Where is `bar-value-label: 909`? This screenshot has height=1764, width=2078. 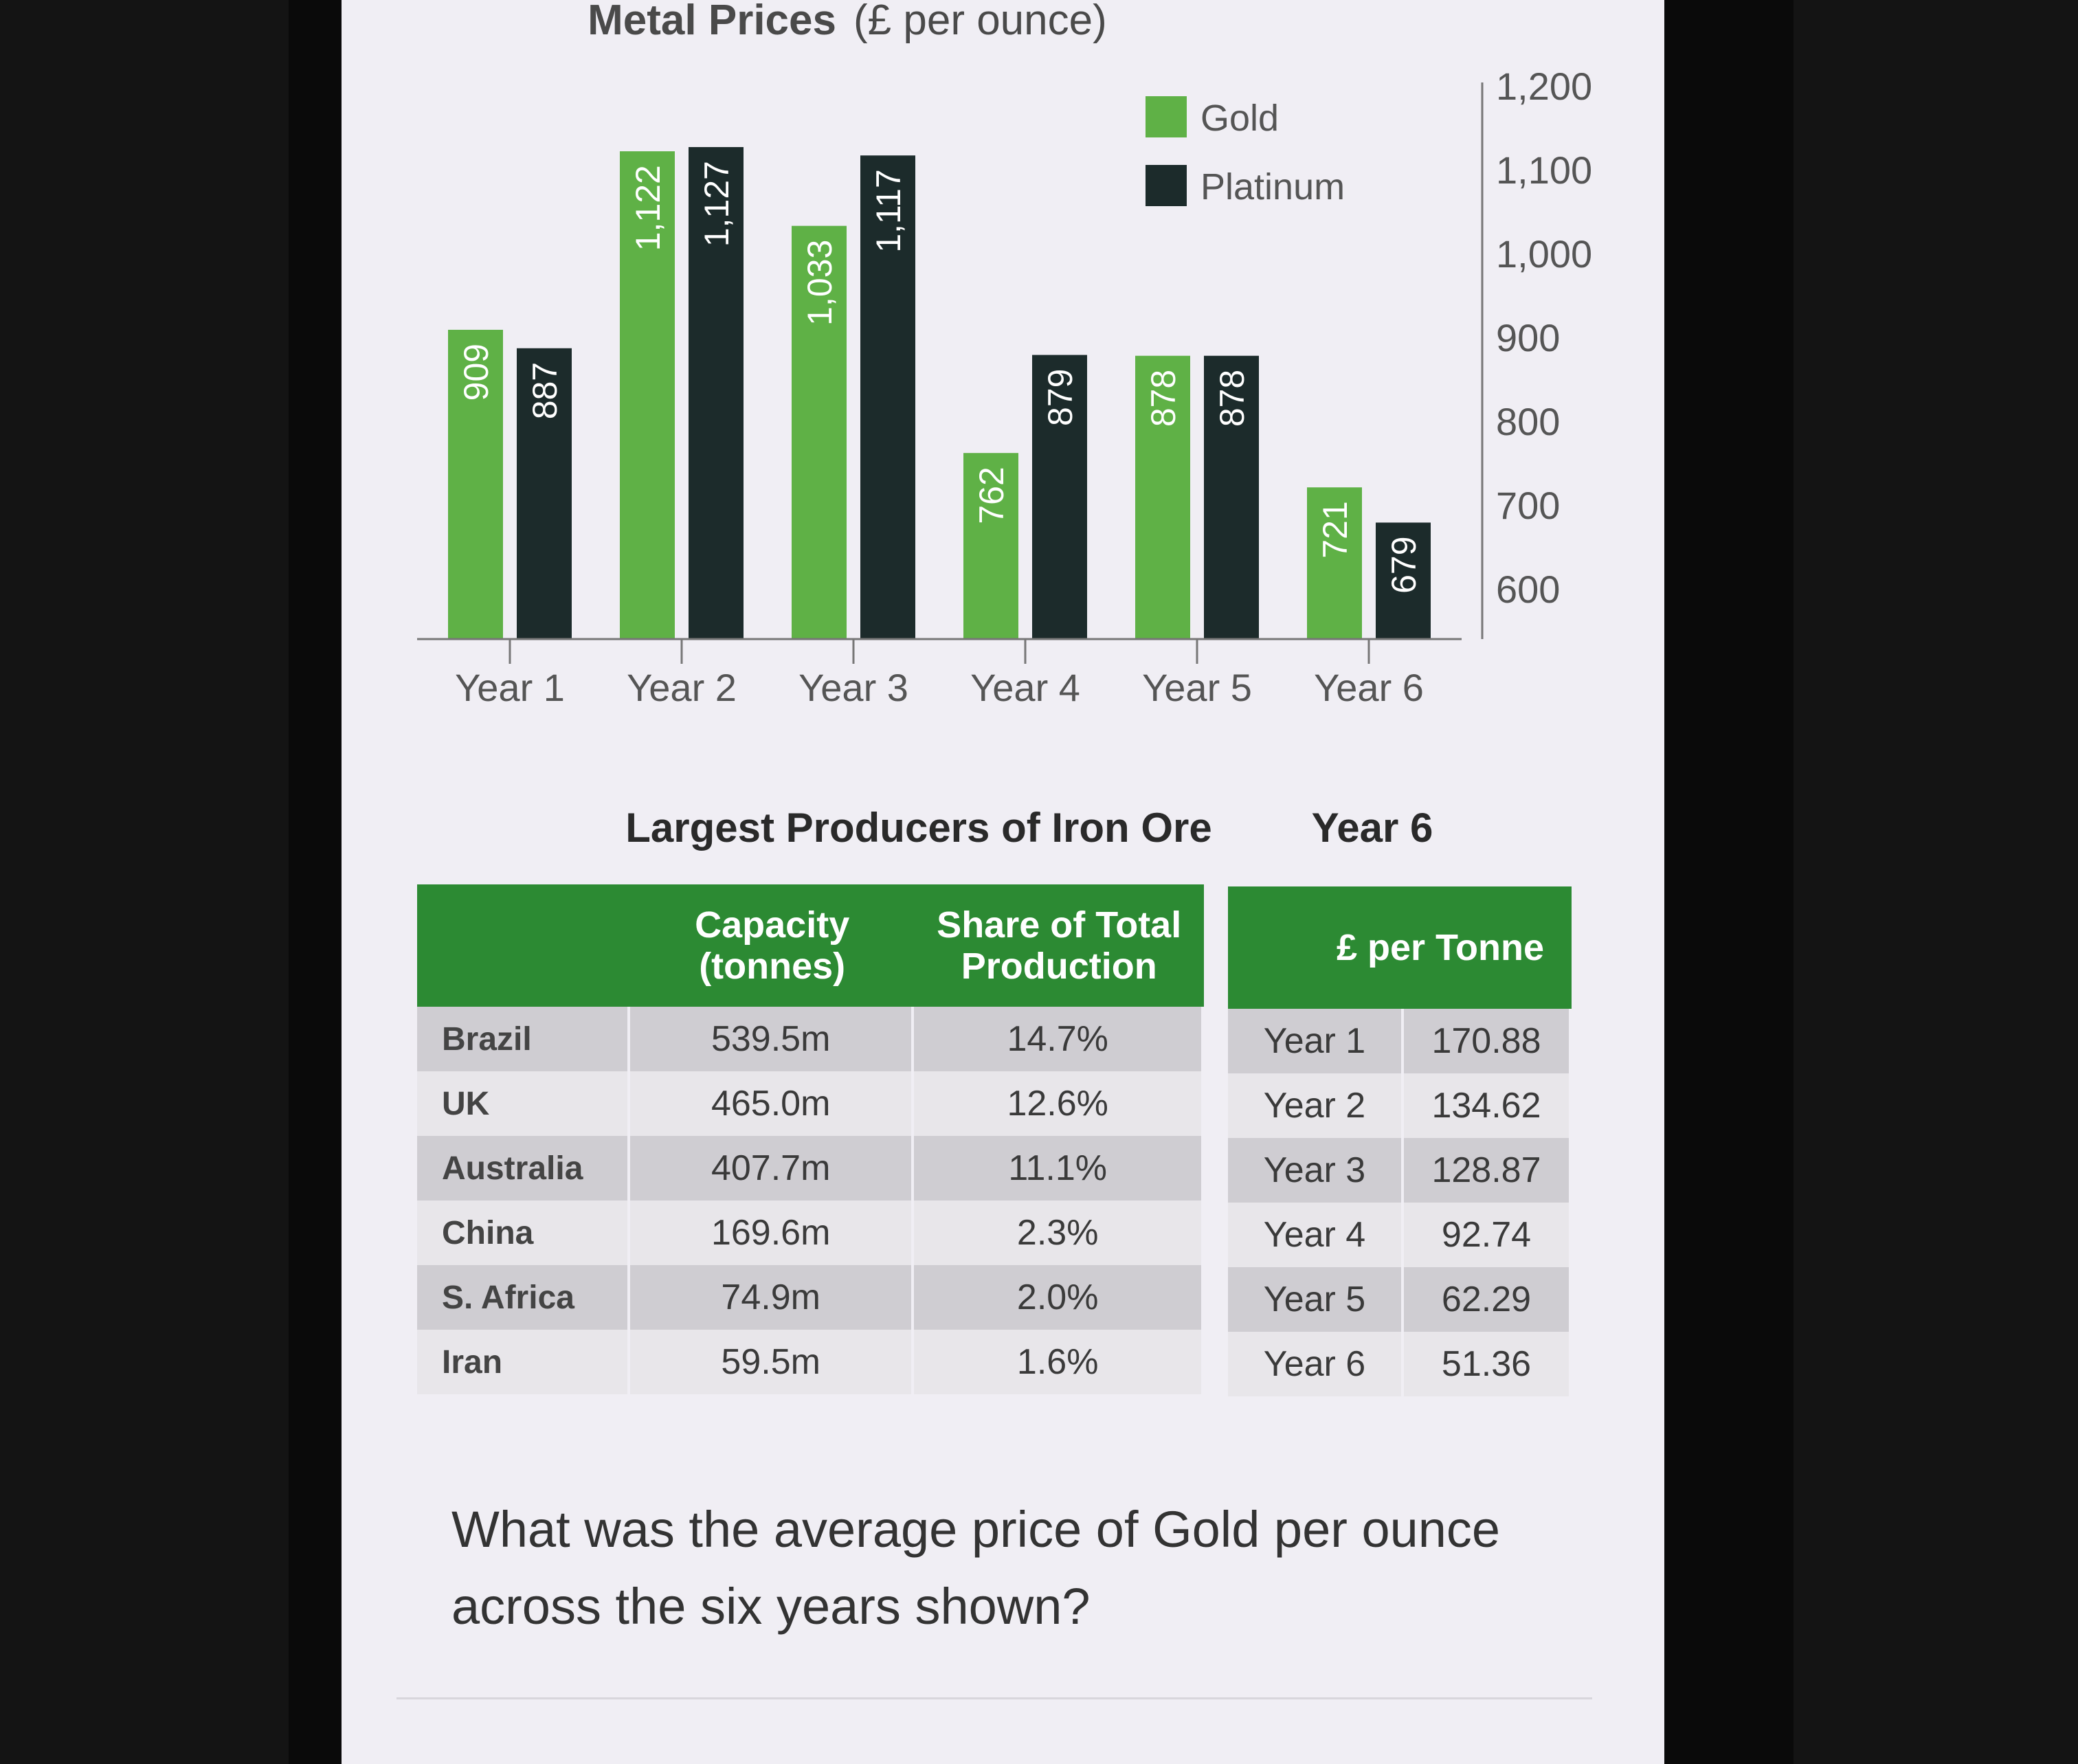
bar-value-label: 909 is located at coordinates (476, 372).